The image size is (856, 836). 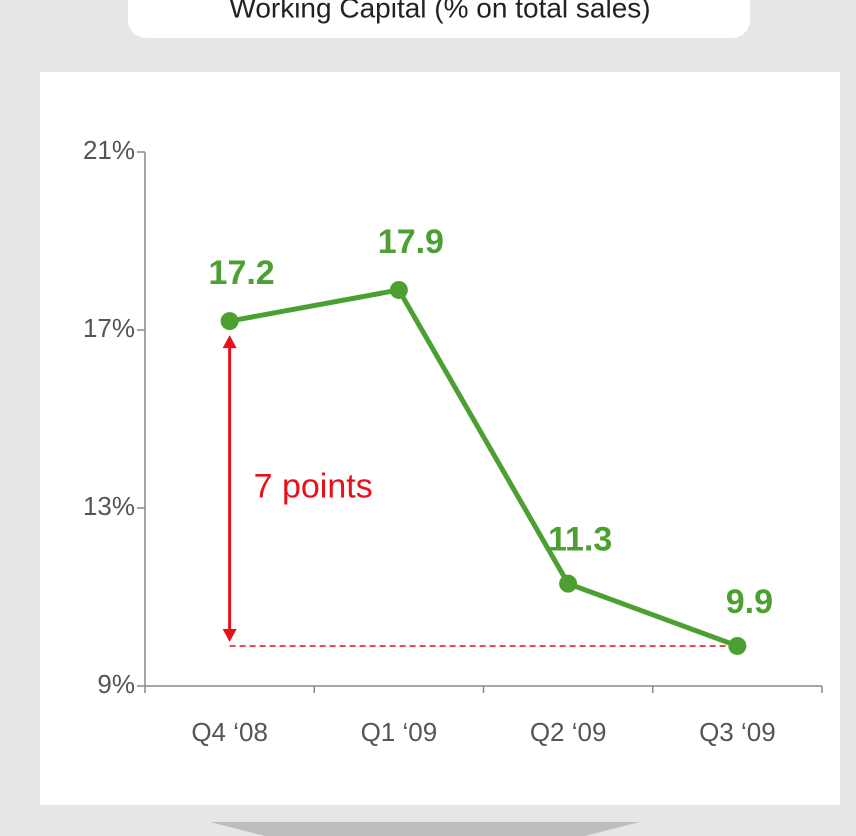 I want to click on title-box, so click(x=439, y=19).